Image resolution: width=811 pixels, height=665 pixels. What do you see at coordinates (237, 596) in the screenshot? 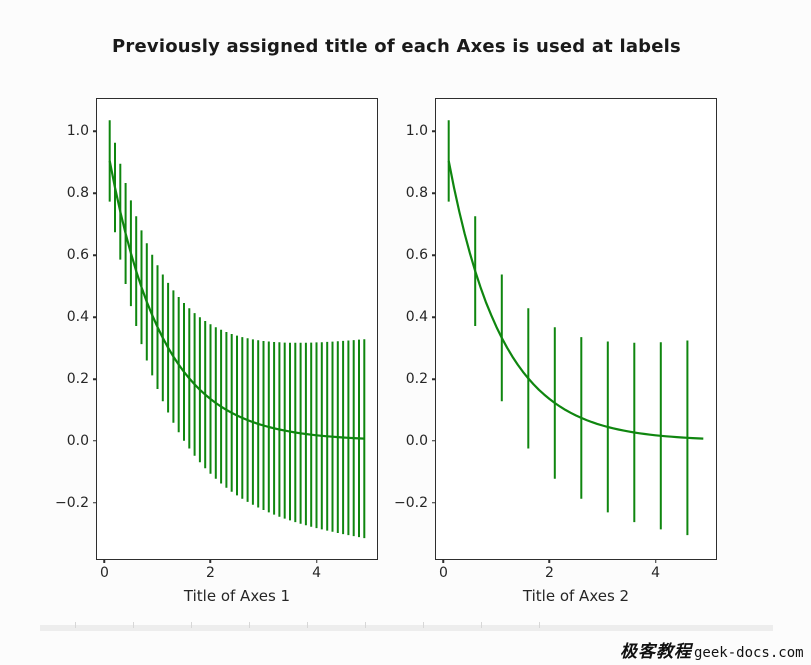
I see `axes-1-xlabel: Title of Axes 1` at bounding box center [237, 596].